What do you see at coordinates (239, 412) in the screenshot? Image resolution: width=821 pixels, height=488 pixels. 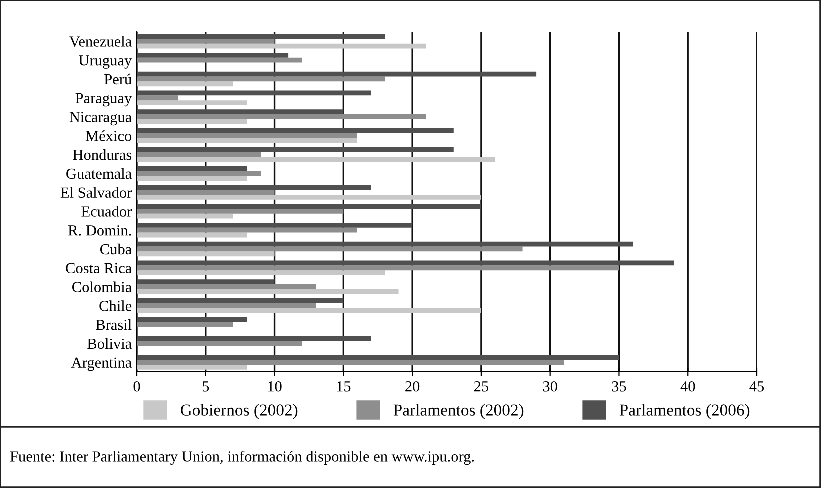 I see `legend-label: Gobiernos (2002)` at bounding box center [239, 412].